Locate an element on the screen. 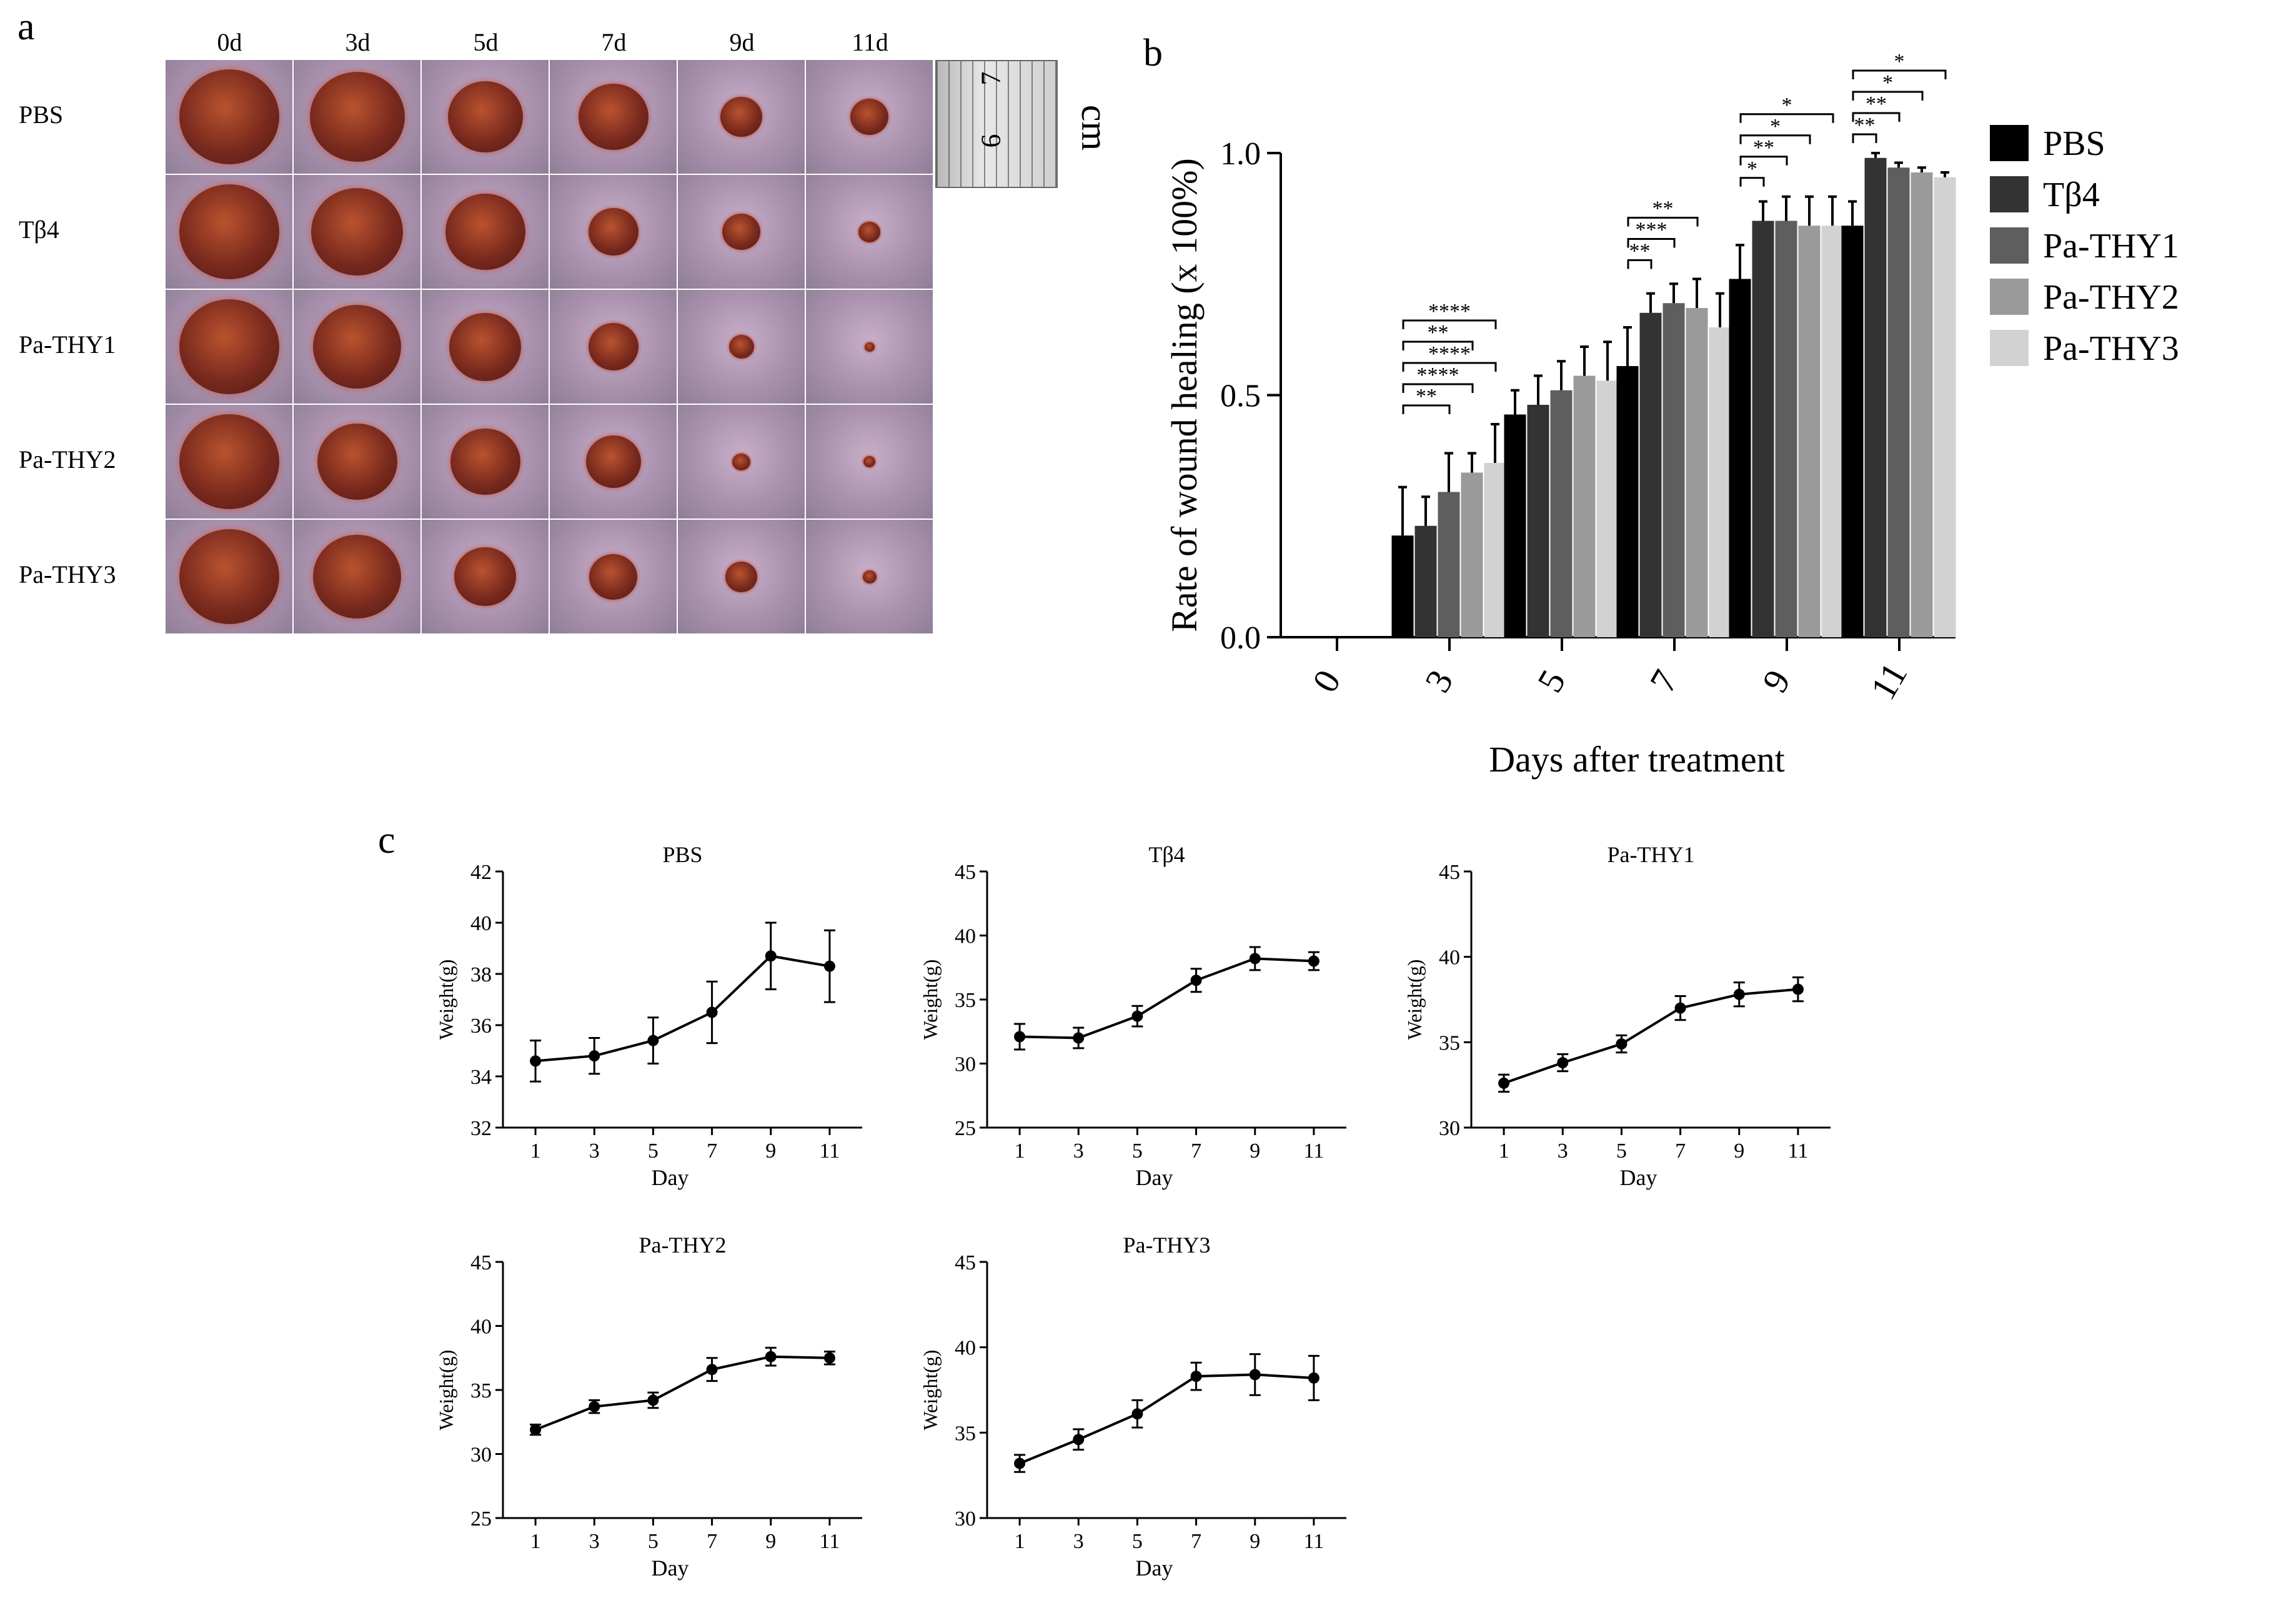 This screenshot has height=1598, width=2296. ruler-label-7: 7 is located at coordinates (990, 78).